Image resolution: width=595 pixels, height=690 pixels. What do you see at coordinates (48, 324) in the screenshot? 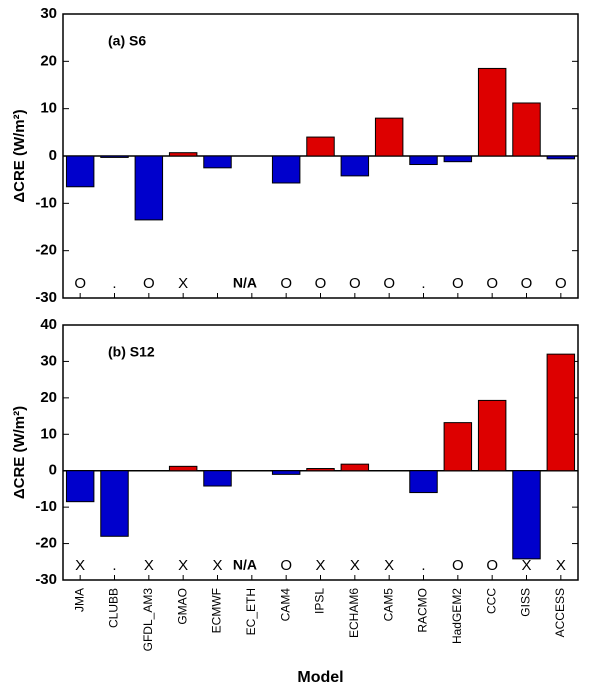
I see `y-tick-label: 40` at bounding box center [48, 324].